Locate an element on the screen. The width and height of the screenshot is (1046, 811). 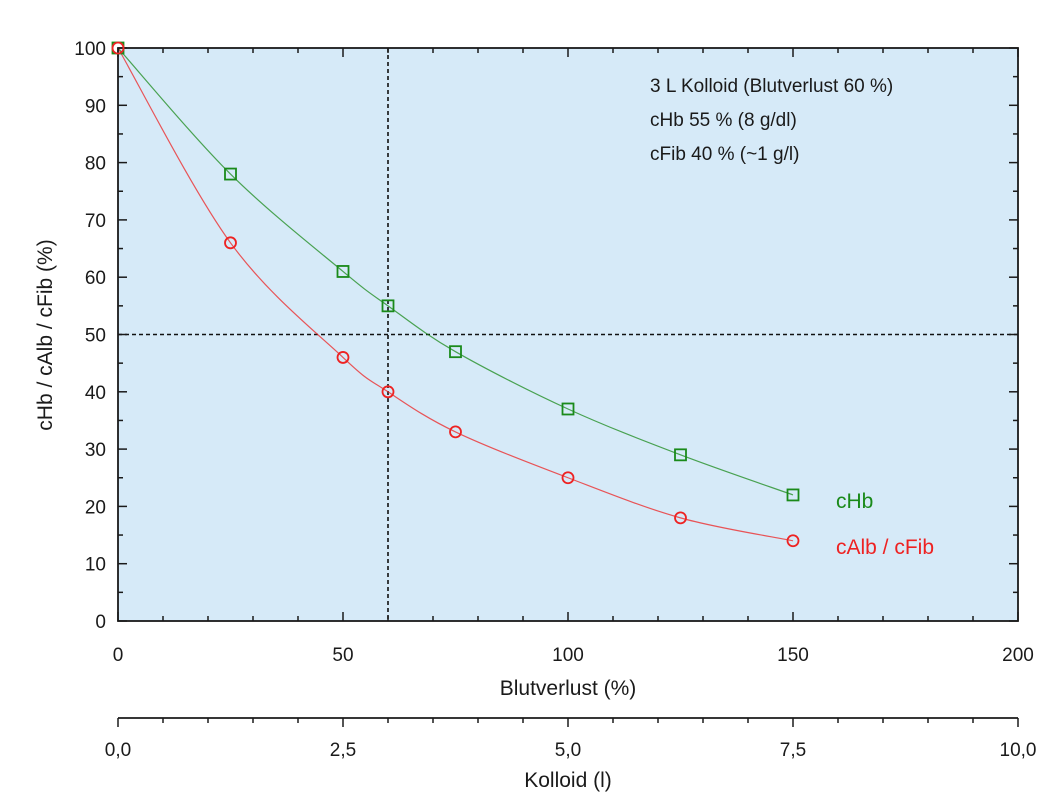
x-tick-label: 150 is located at coordinates (793, 655).